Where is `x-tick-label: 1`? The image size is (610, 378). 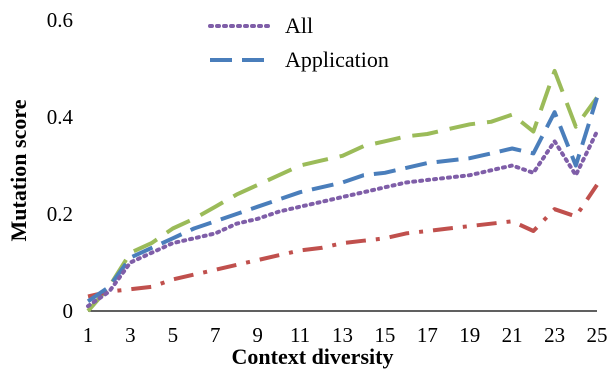
x-tick-label: 1 is located at coordinates (88, 335).